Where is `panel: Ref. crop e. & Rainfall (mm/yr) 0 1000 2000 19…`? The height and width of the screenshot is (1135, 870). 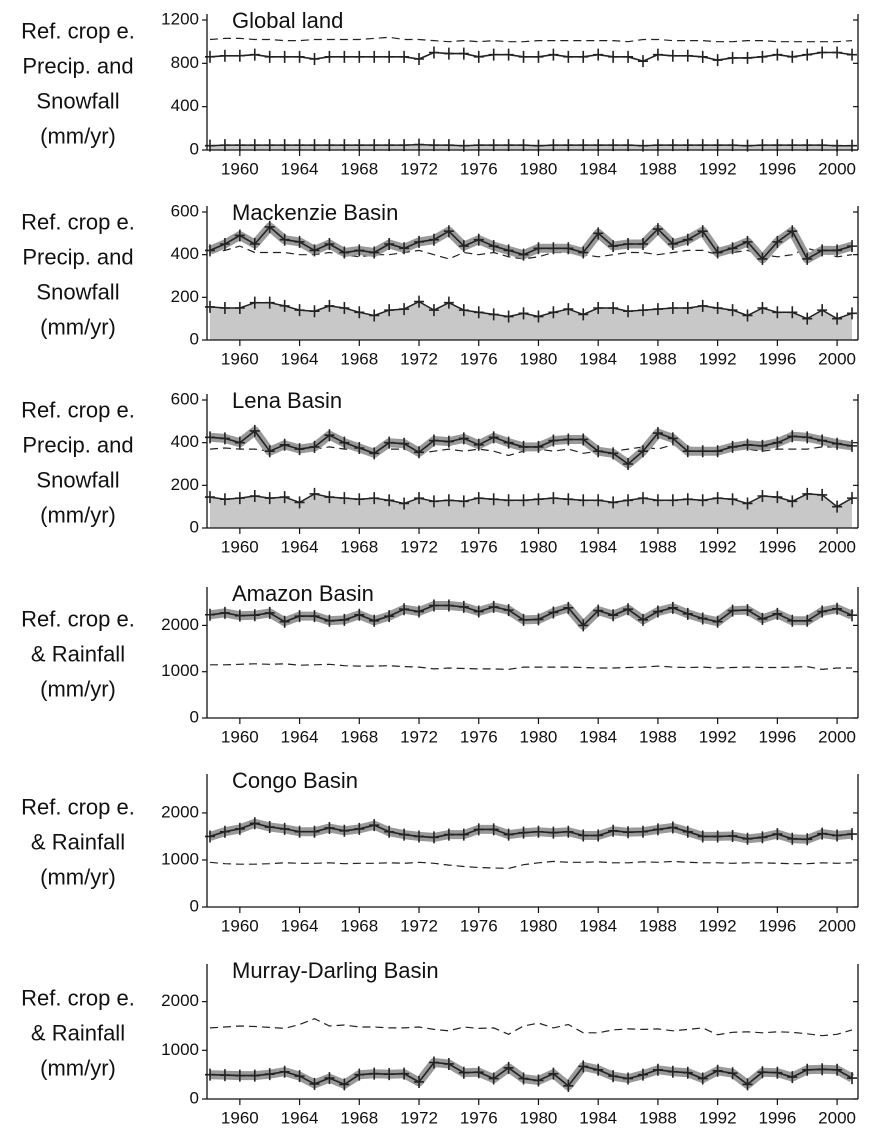
panel: Ref. crop e. & Rainfall (mm/yr) 0 1000 2000 19… is located at coordinates (440, 1042).